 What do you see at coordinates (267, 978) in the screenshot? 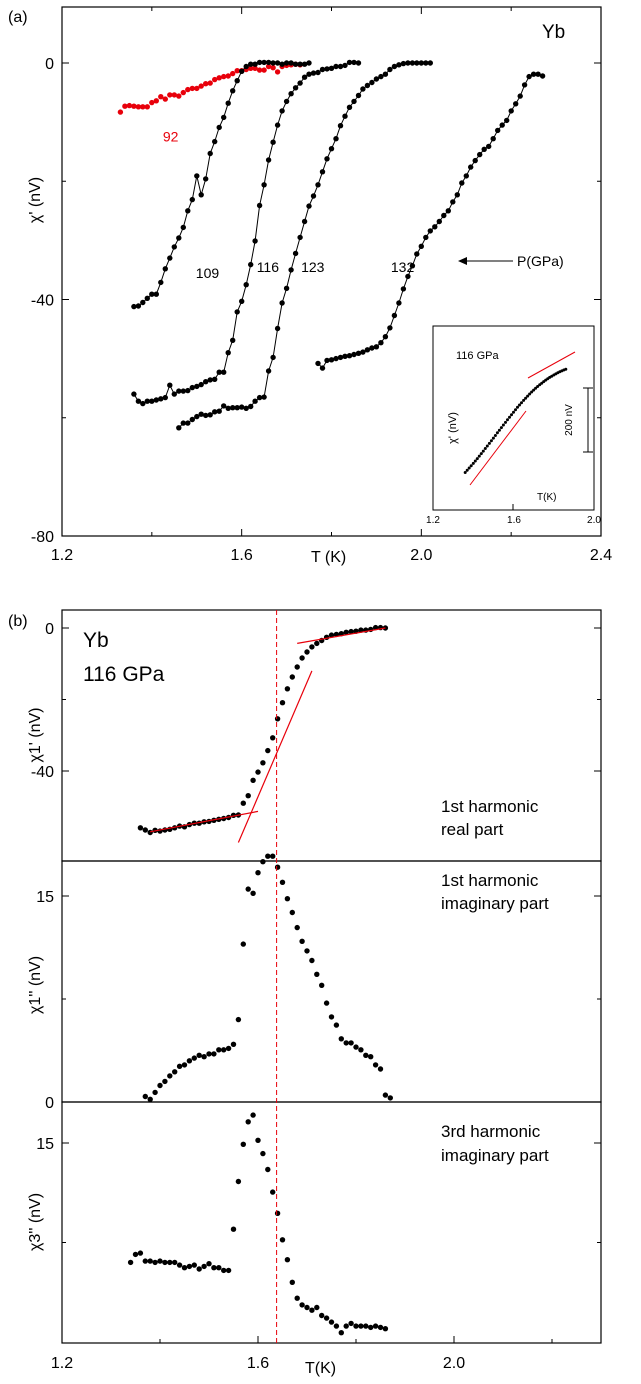
I see `subpanel-series` at bounding box center [267, 978].